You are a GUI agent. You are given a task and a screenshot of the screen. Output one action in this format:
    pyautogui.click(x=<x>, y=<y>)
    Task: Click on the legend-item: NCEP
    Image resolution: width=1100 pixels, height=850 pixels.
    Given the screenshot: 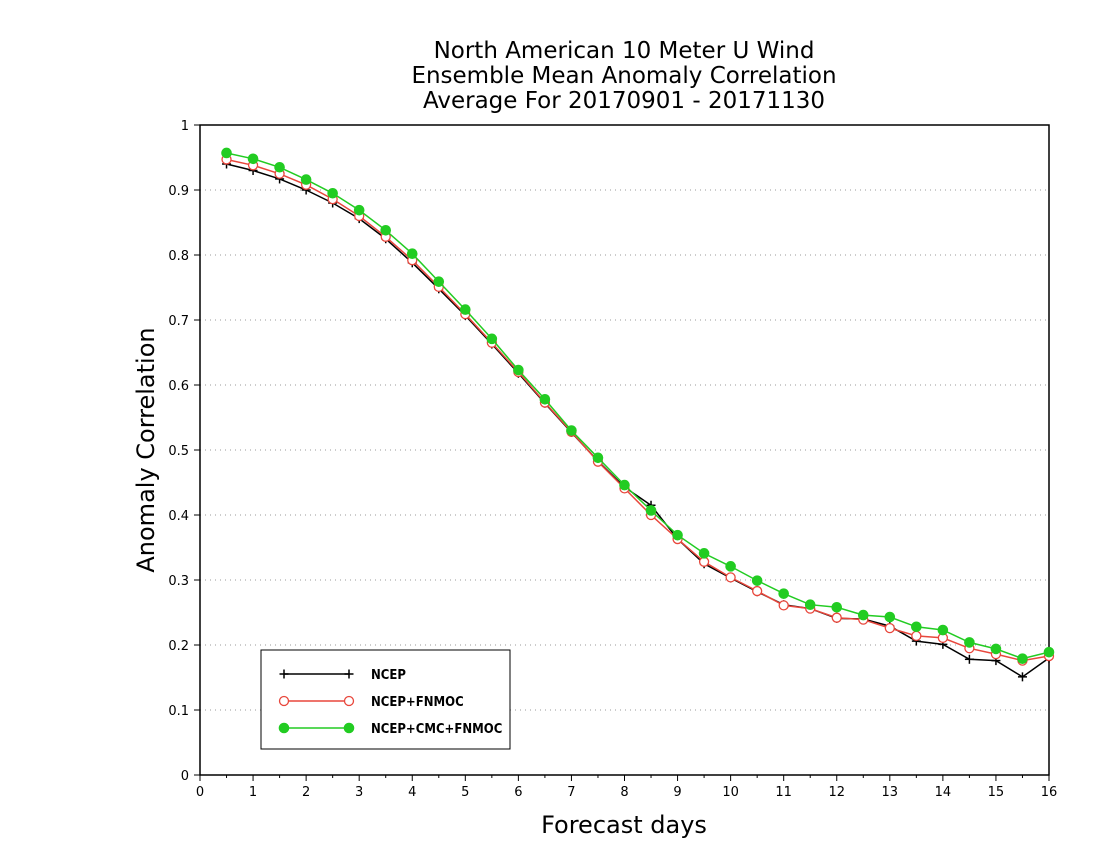 What is the action you would take?
    pyautogui.click(x=342, y=675)
    